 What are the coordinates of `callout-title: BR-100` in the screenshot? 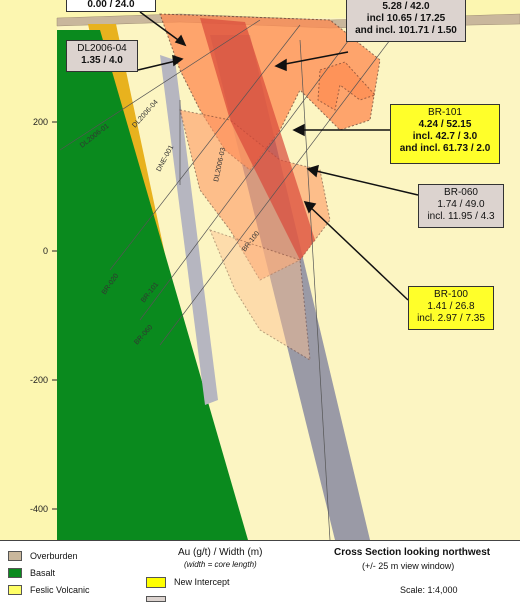 It's located at (451, 294).